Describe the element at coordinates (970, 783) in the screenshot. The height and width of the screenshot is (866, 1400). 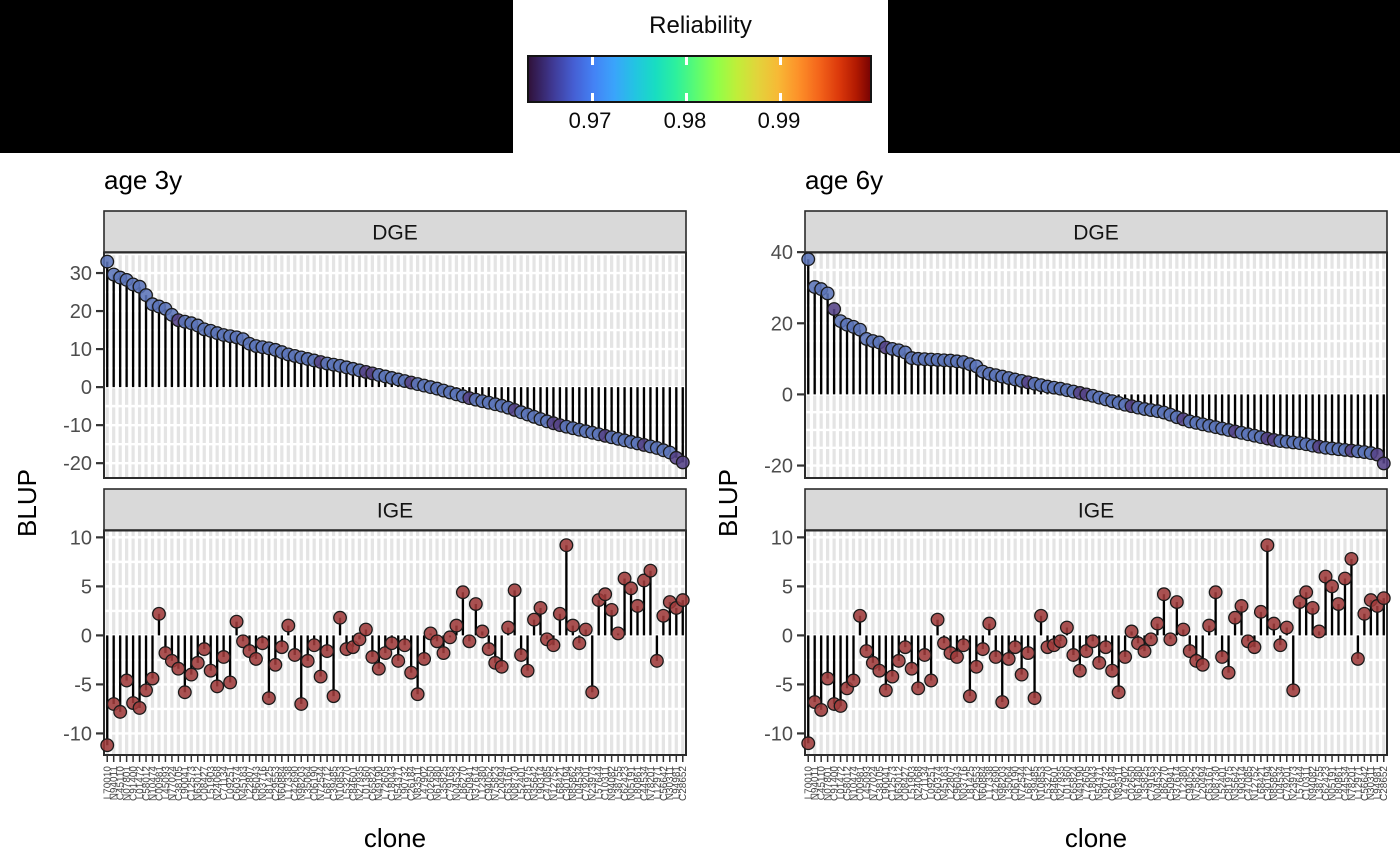
I see `svg-text: L81425` at that location.